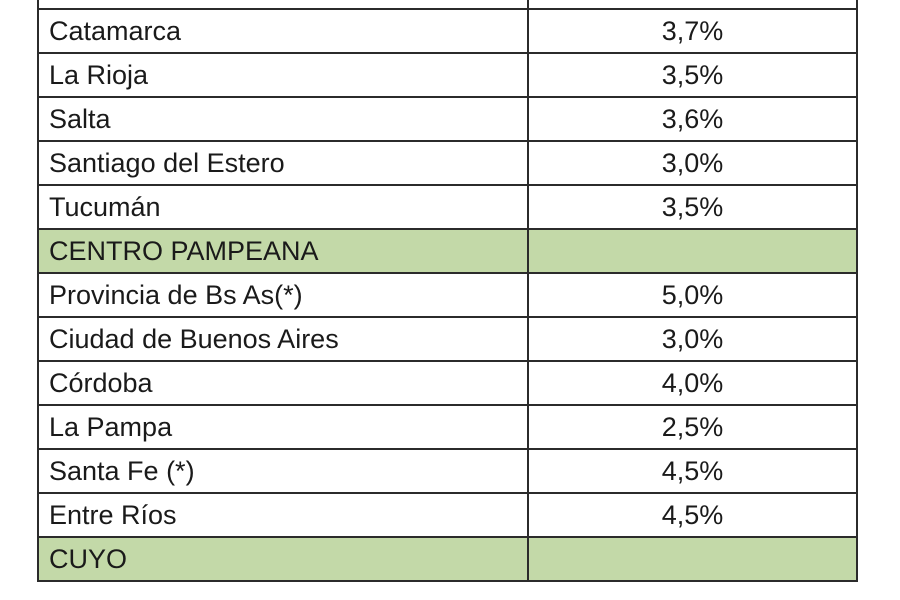 The width and height of the screenshot is (900, 600). I want to click on table-row: Santiago del Estero 3,0%, so click(447, 163).